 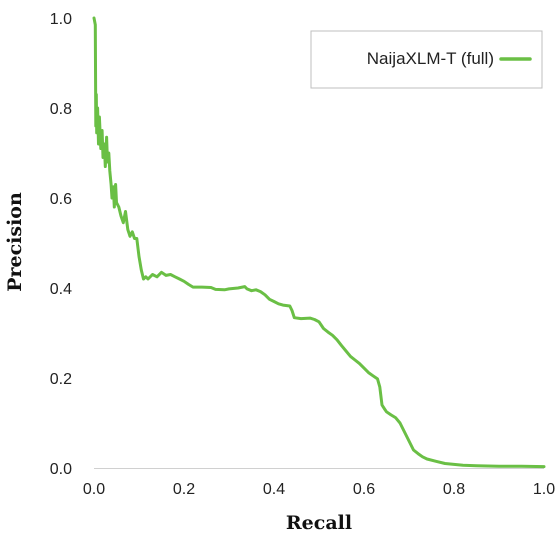 What do you see at coordinates (364, 489) in the screenshot?
I see `x-tick-label: 0.6` at bounding box center [364, 489].